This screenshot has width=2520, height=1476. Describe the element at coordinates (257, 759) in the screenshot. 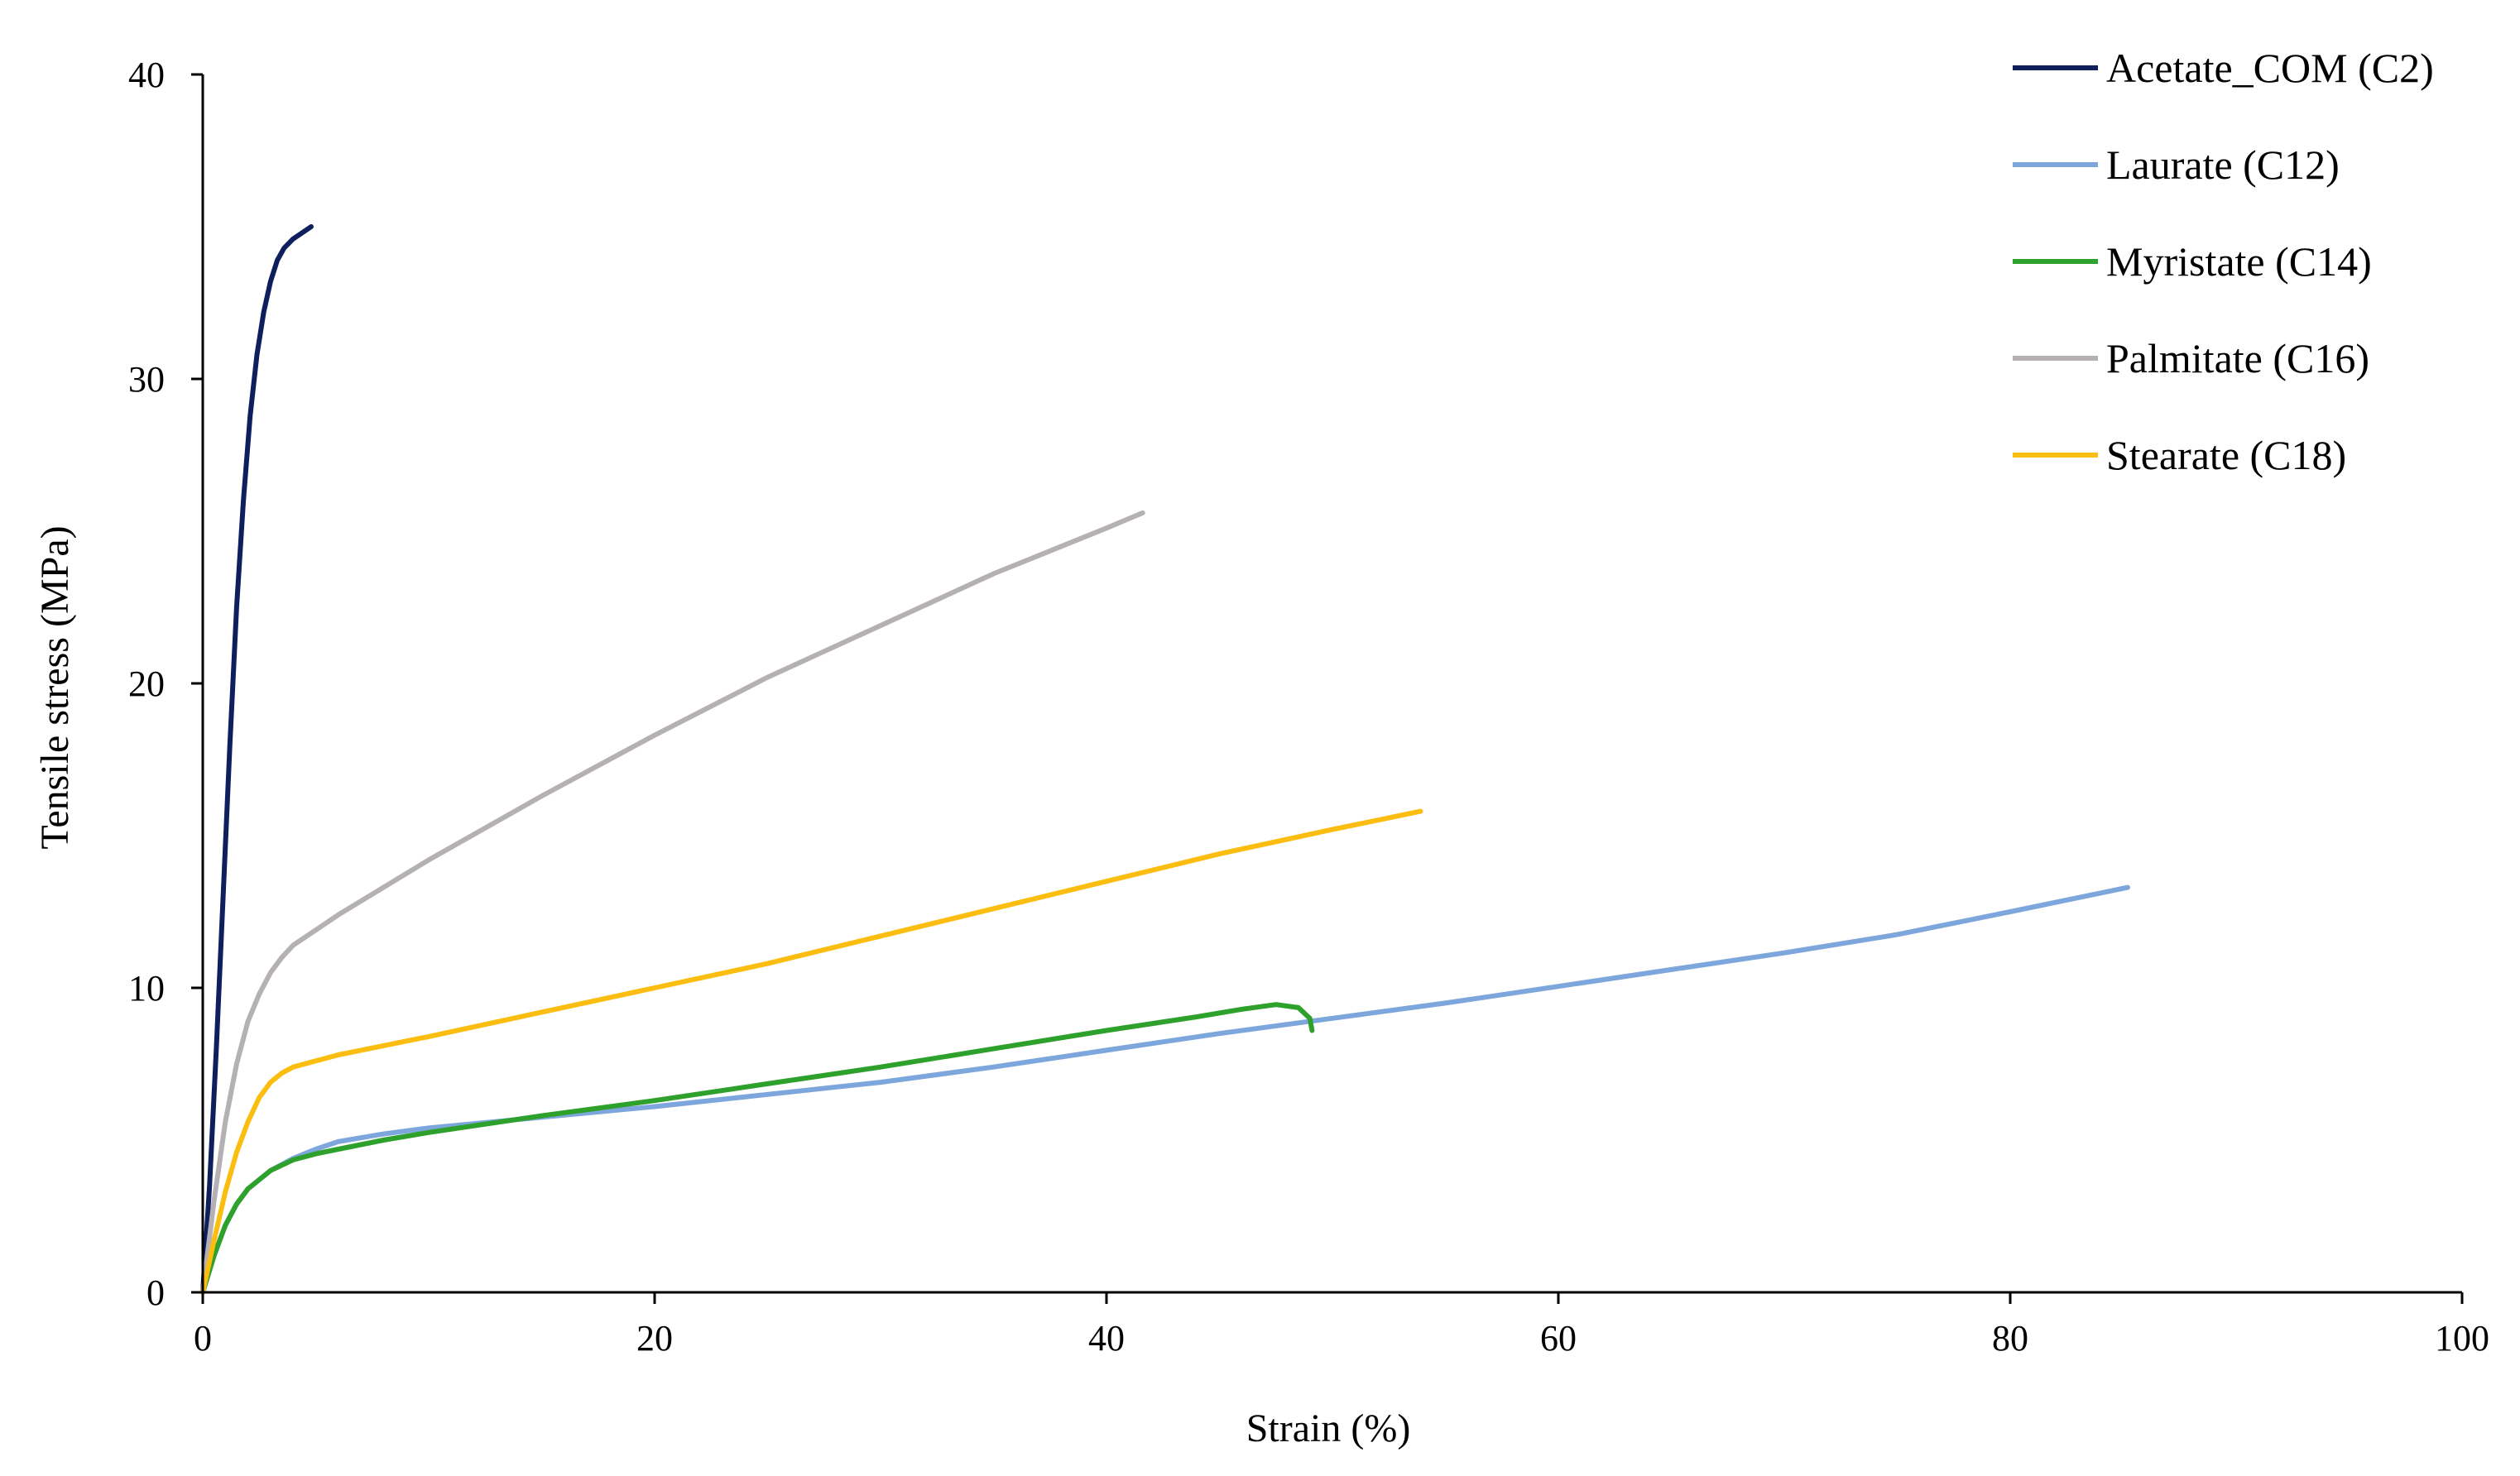

I see `series-line-acetate-com-c2` at that location.